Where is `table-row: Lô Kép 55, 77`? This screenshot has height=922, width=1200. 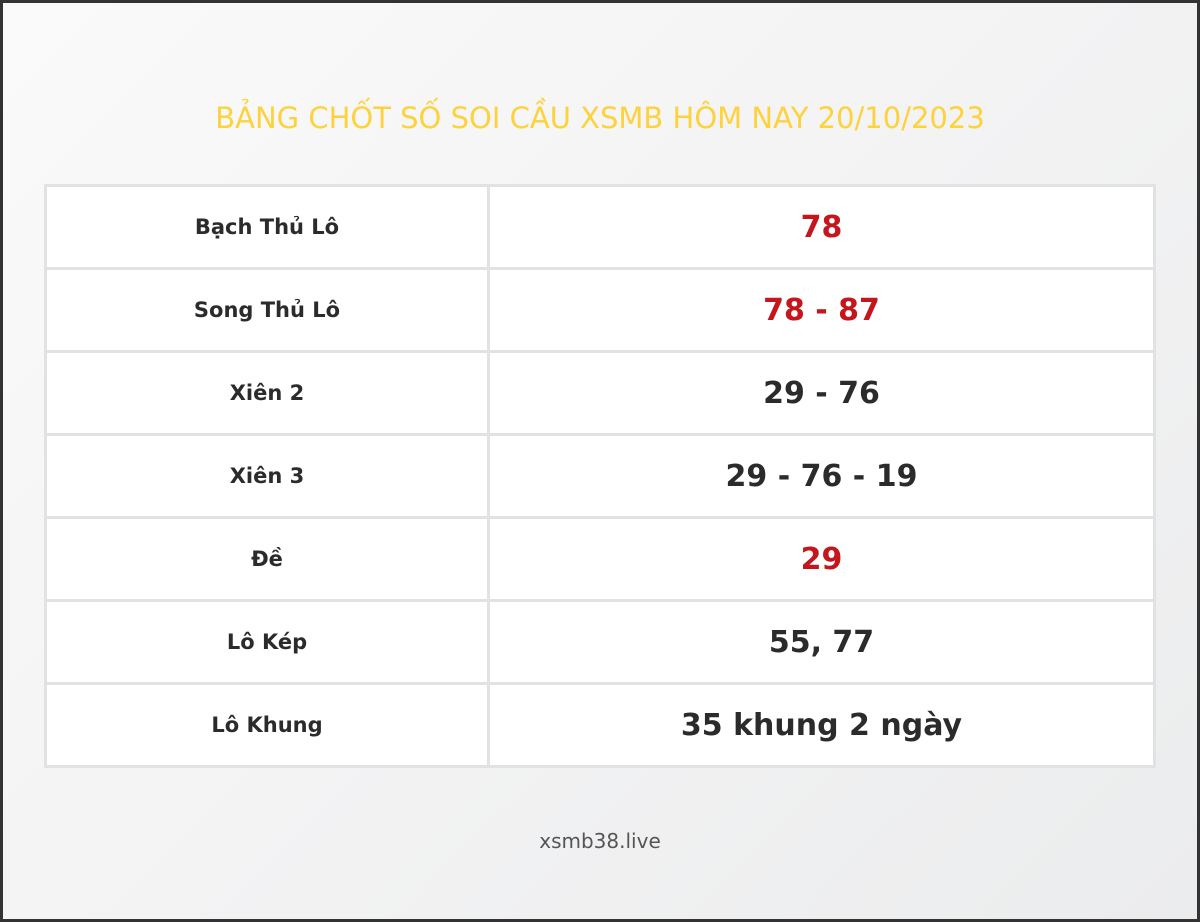 table-row: Lô Kép 55, 77 is located at coordinates (600, 642).